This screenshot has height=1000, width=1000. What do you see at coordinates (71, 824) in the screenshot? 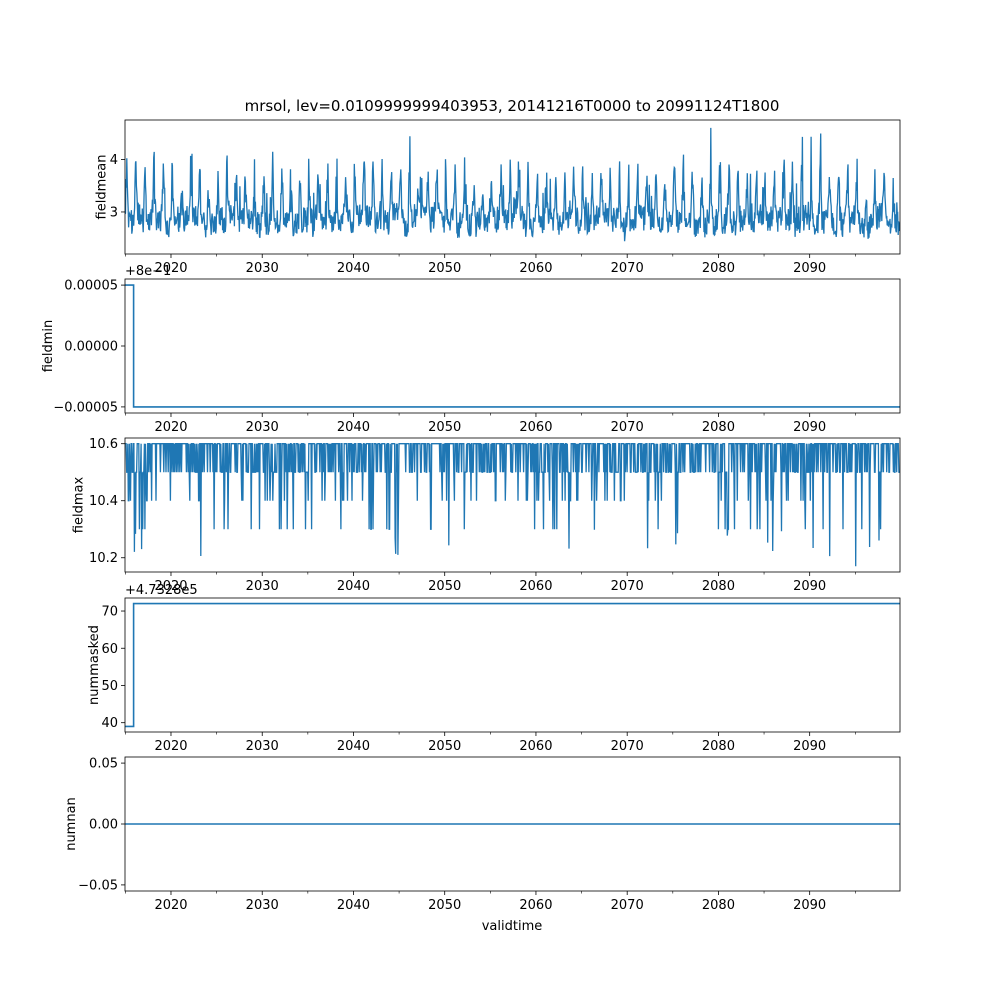
I see `y-axis-label: numnan` at bounding box center [71, 824].